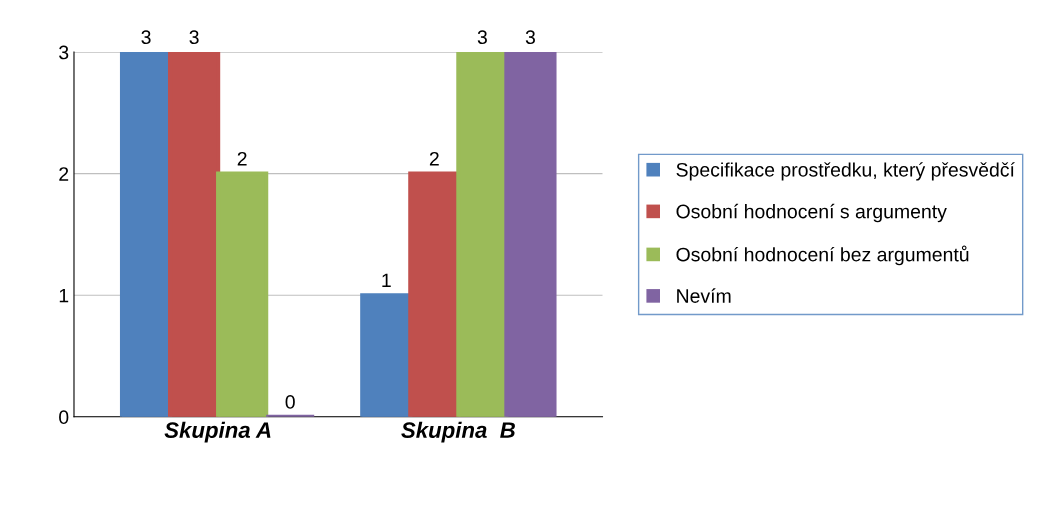  Describe the element at coordinates (64, 295) in the screenshot. I see `y-tick-label: 1` at that location.